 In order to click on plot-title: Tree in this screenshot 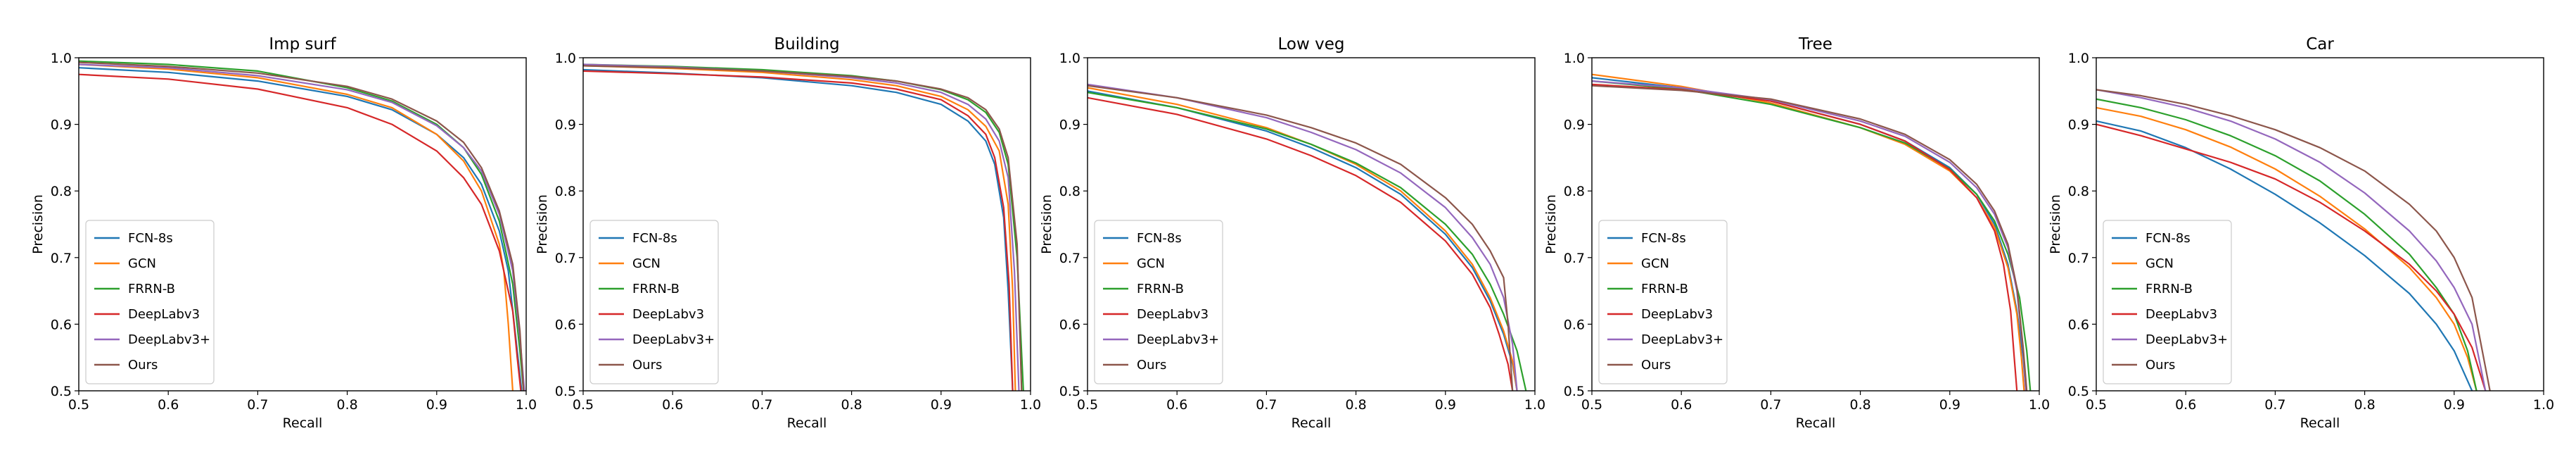, I will do `click(1815, 44)`.